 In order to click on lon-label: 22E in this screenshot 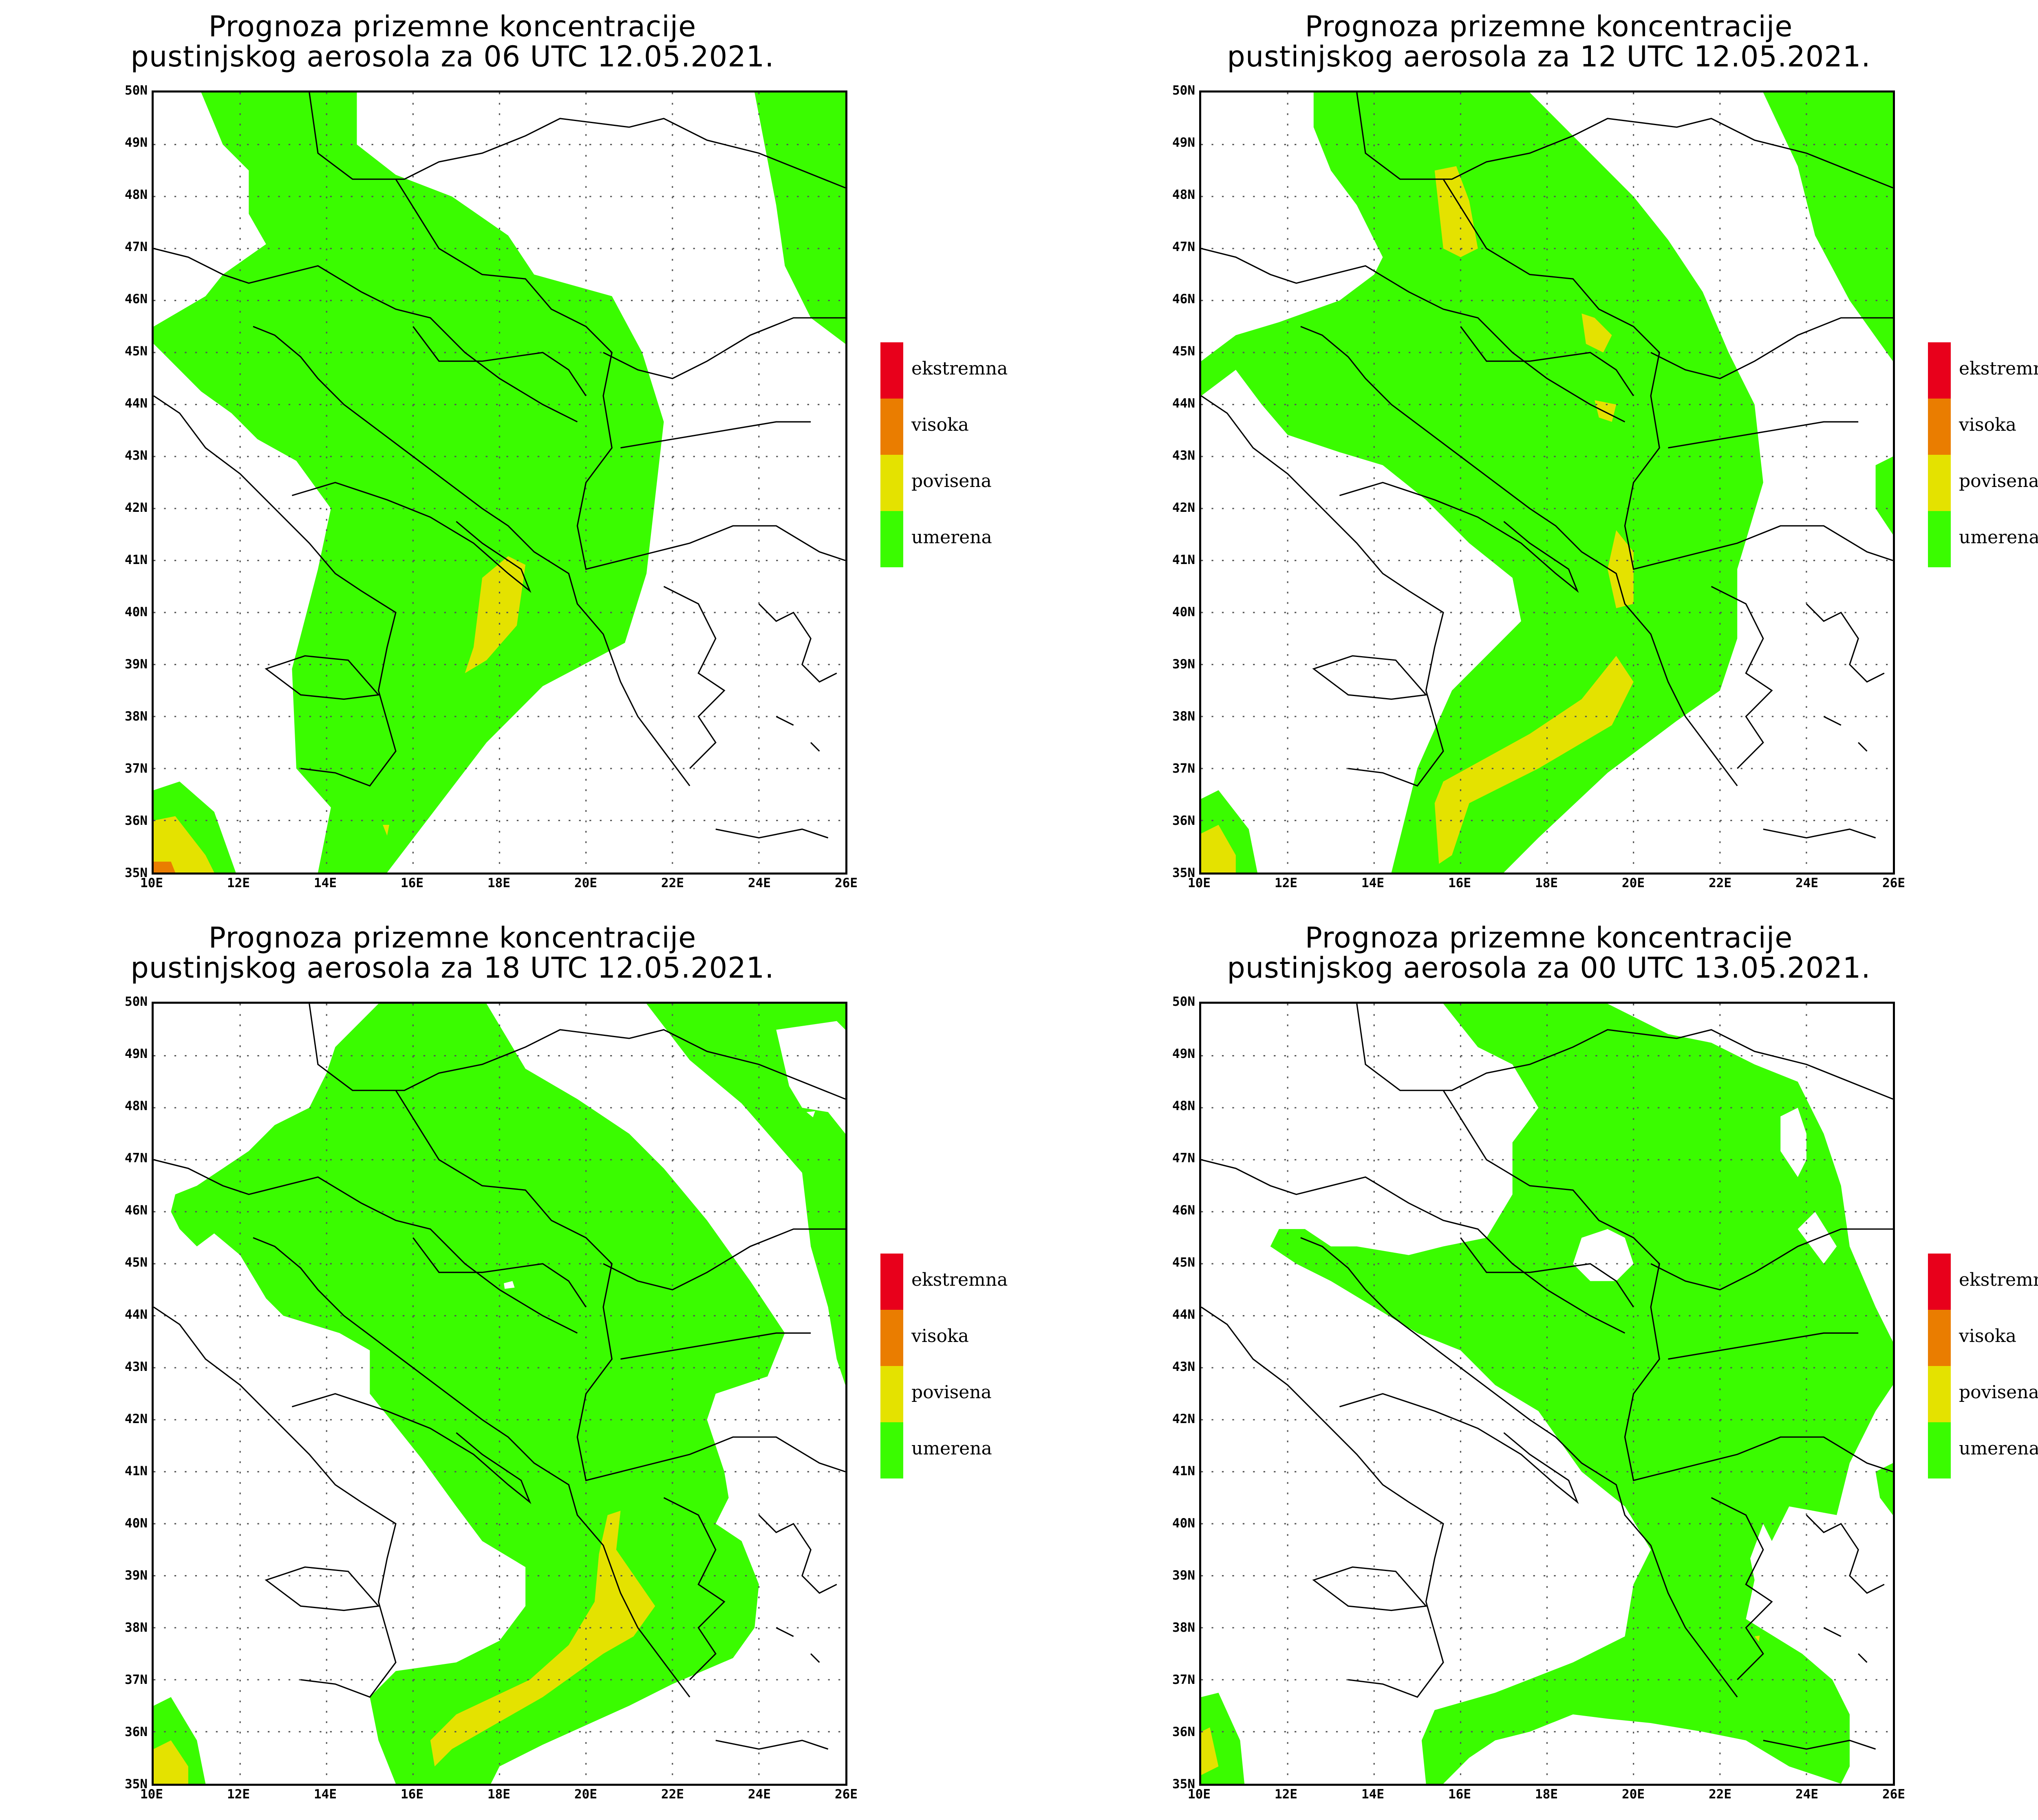, I will do `click(1720, 1795)`.